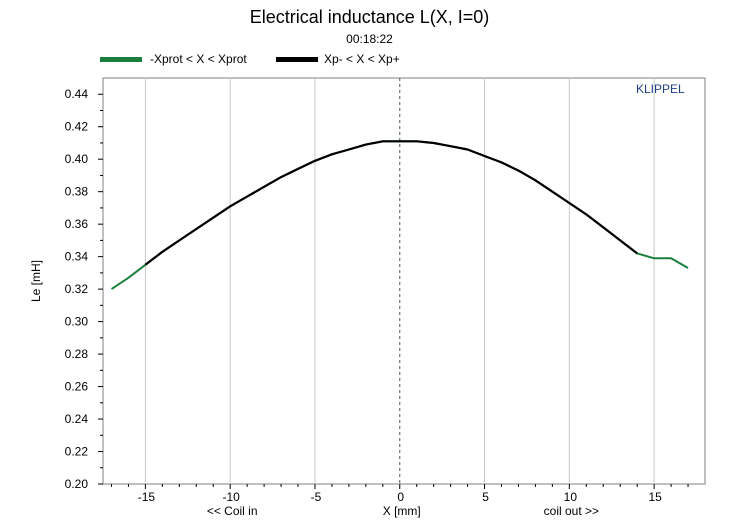 The height and width of the screenshot is (526, 739). Describe the element at coordinates (660, 89) in the screenshot. I see `brand-label: KLIPPEL` at that location.